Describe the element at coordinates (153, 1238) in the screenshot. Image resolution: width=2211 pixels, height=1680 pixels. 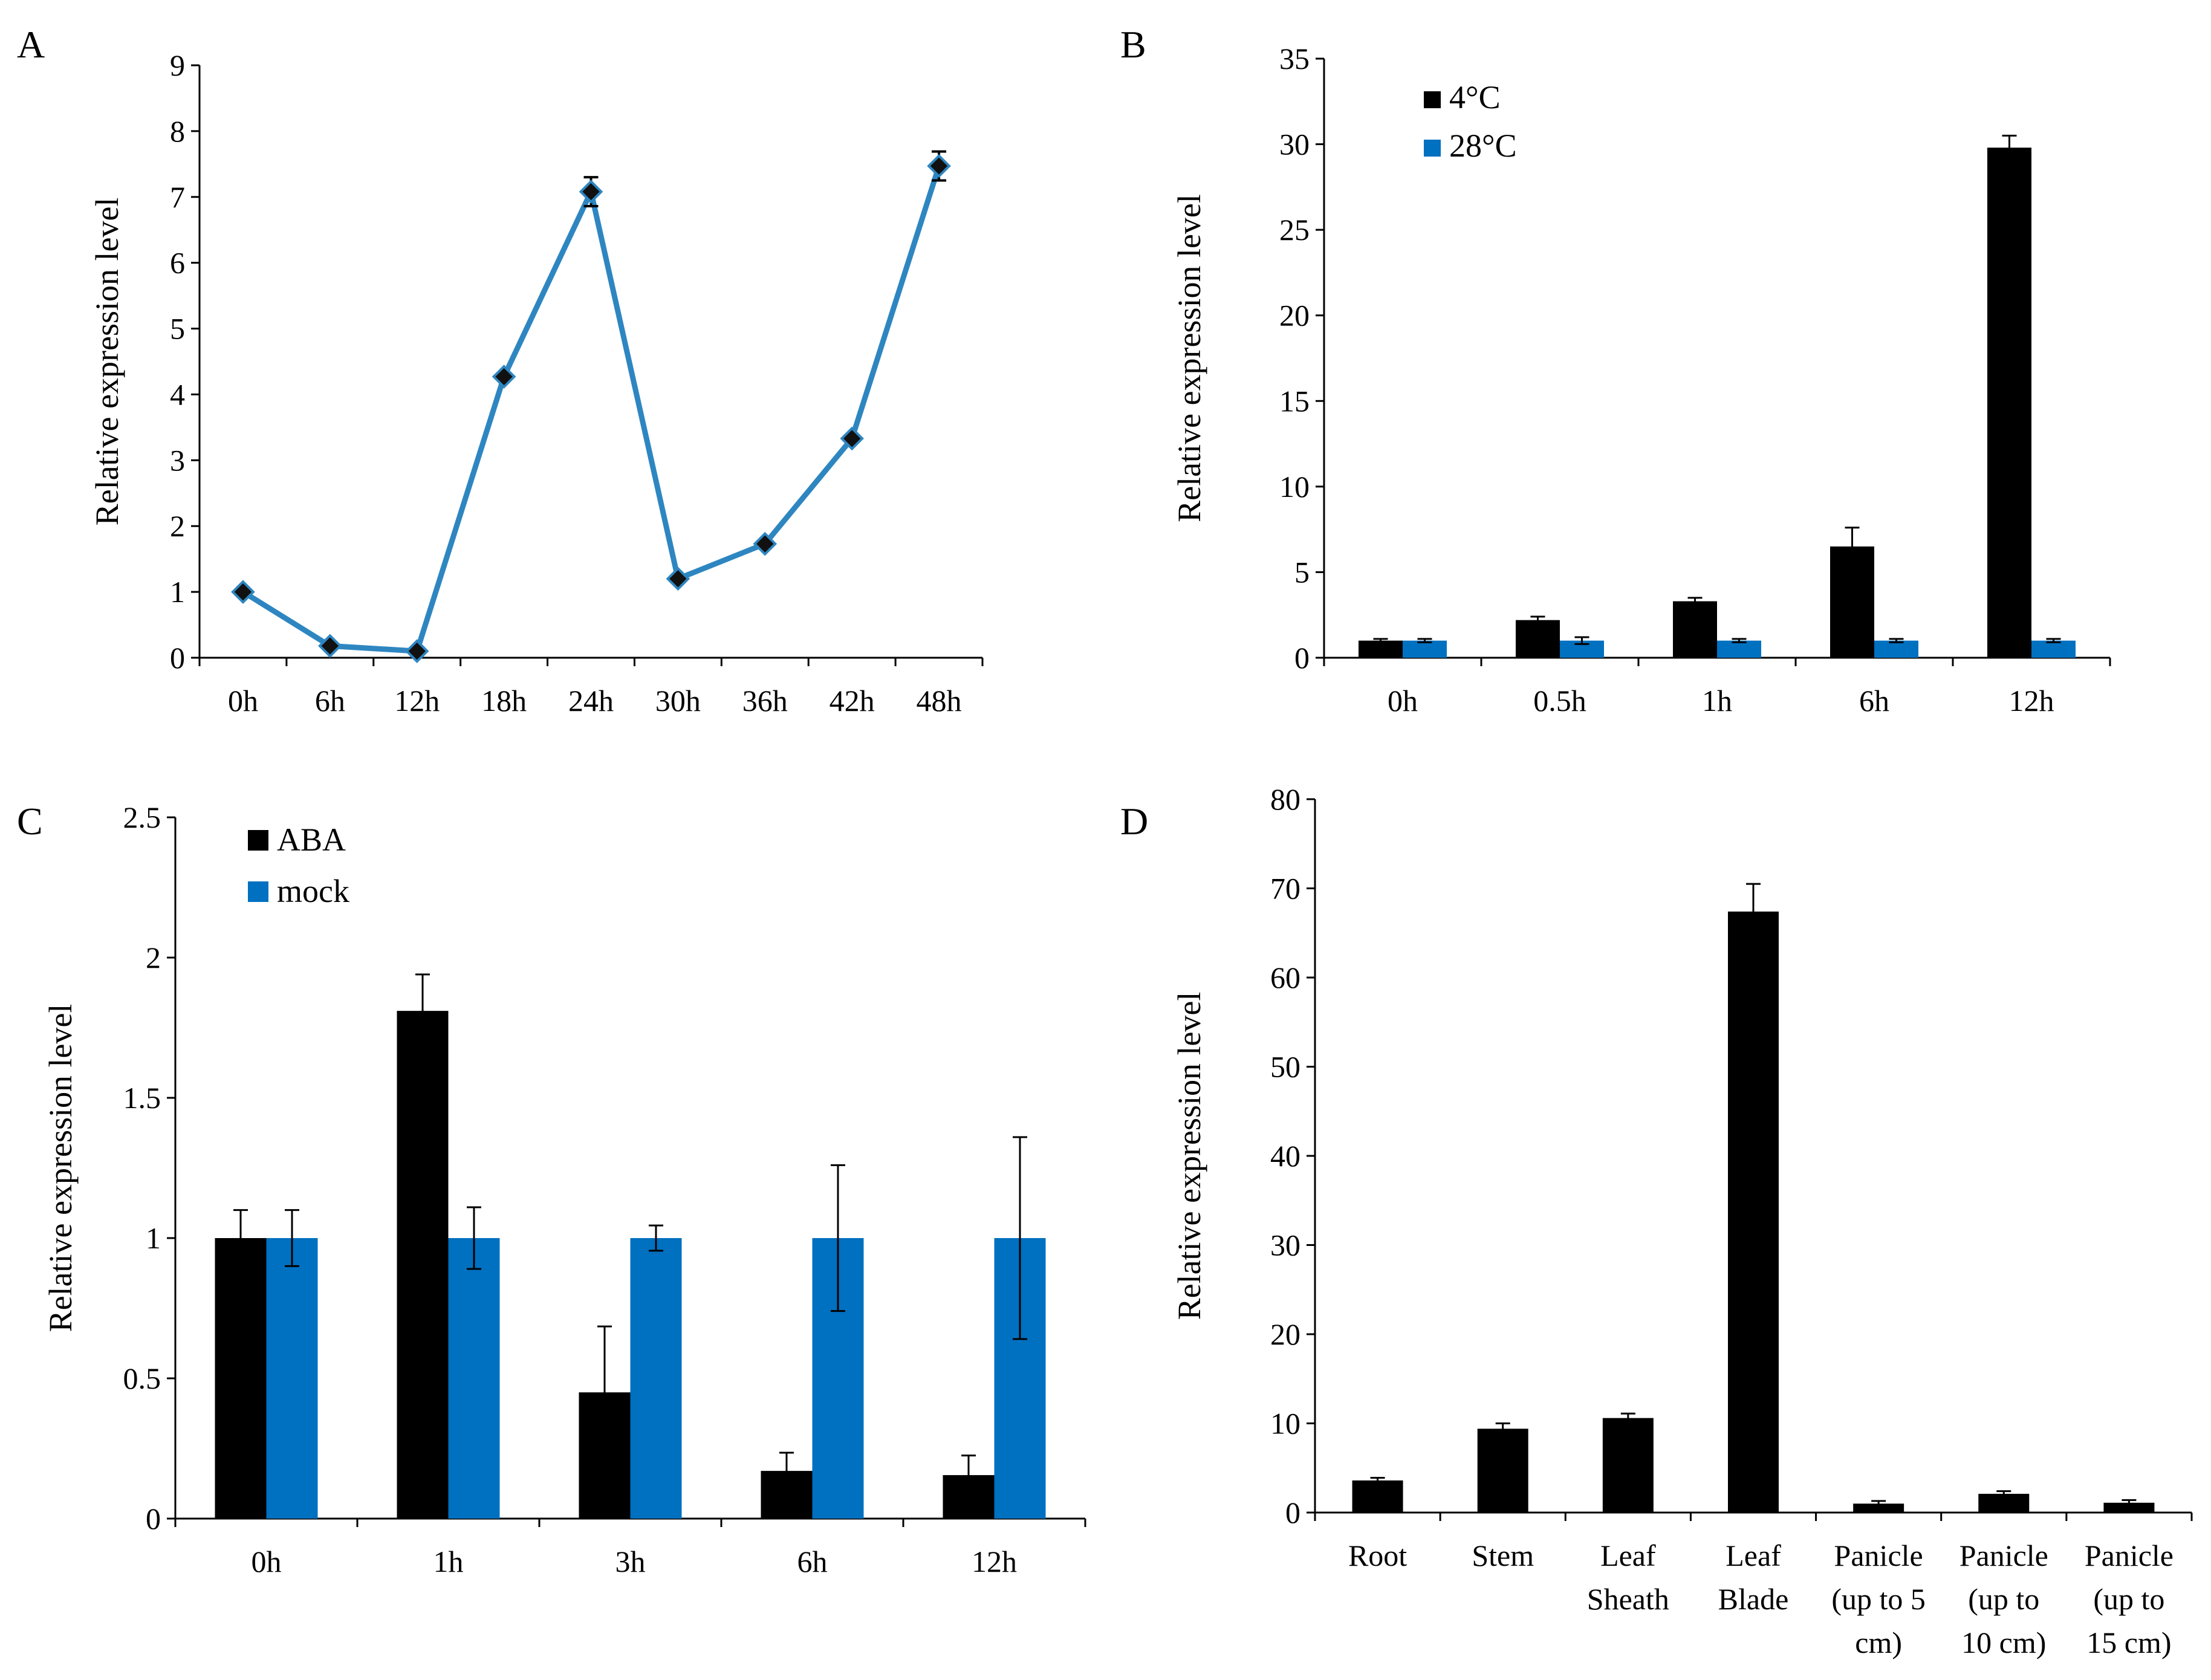
I see `y-tick-label: 1` at that location.